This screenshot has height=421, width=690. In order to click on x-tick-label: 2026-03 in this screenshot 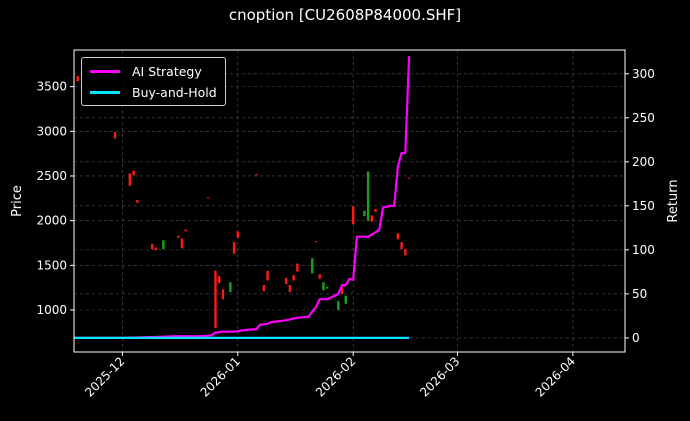, I will do `click(439, 376)`.